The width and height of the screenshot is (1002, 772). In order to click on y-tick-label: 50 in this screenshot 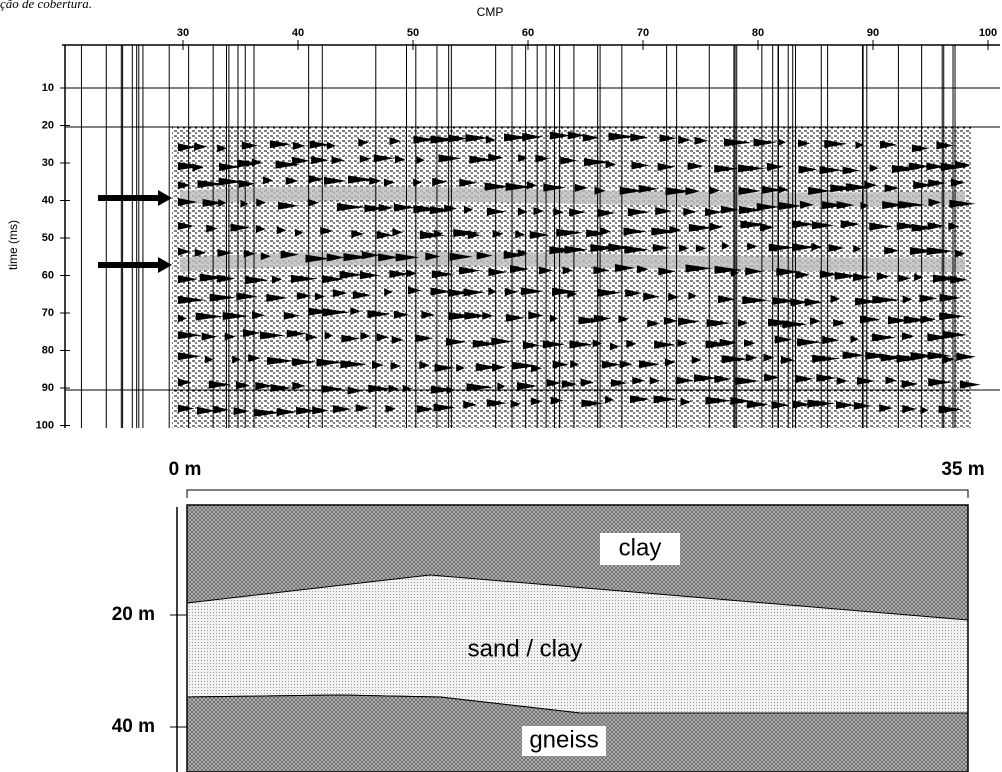, I will do `click(48, 238)`.